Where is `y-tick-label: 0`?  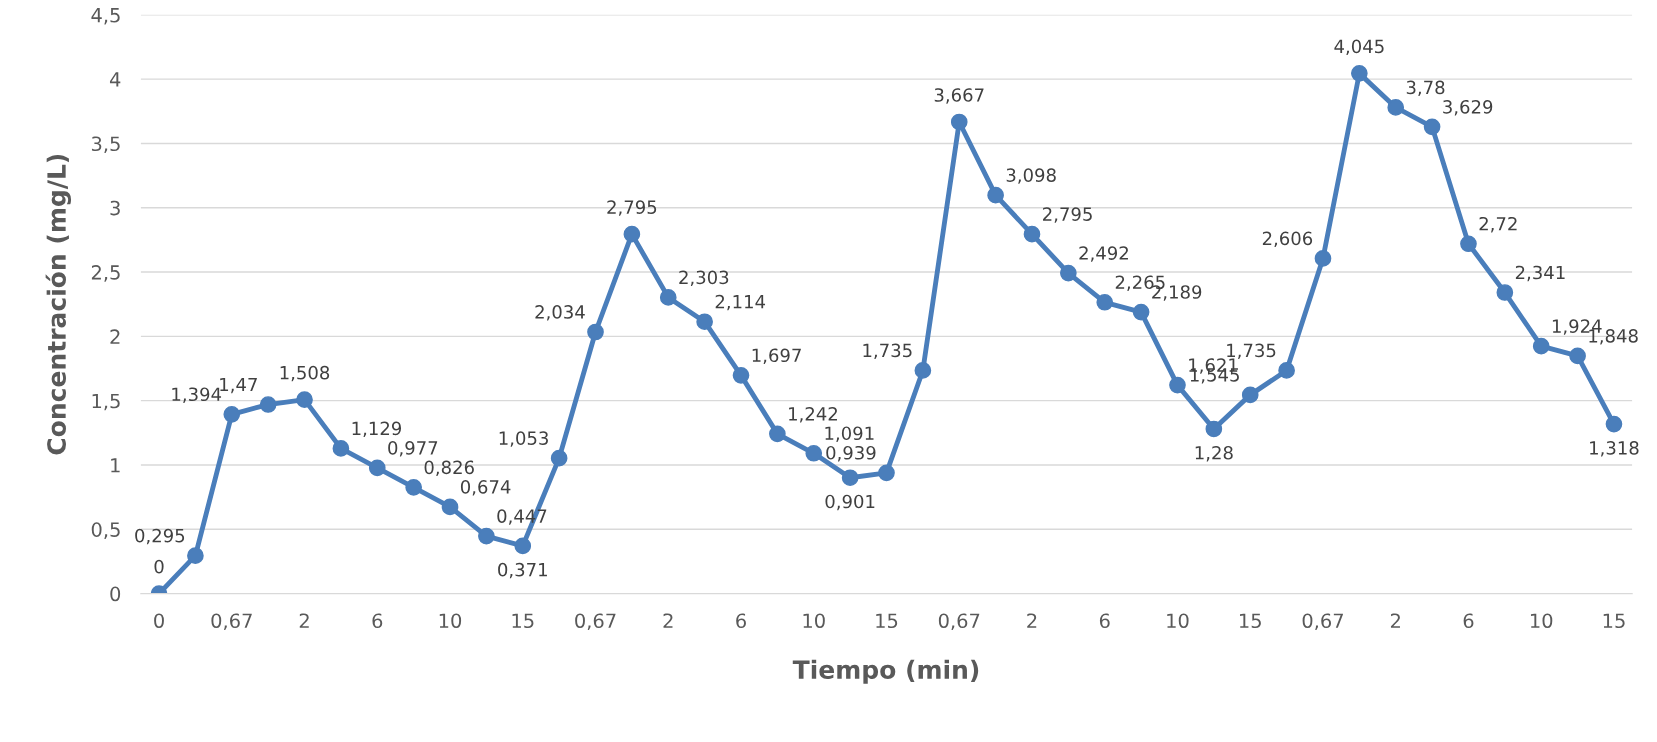
y-tick-label: 0 is located at coordinates (115, 594).